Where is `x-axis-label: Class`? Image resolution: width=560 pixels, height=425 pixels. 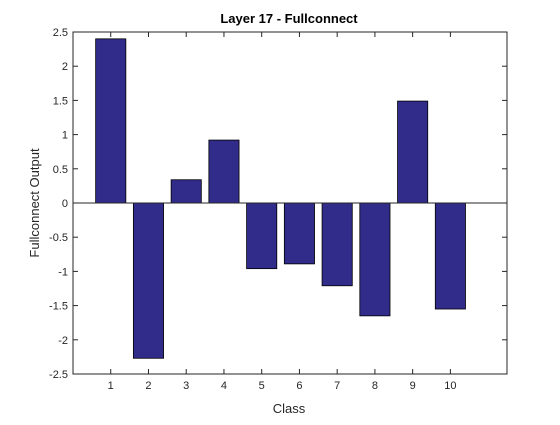 x-axis-label: Class is located at coordinates (289, 408).